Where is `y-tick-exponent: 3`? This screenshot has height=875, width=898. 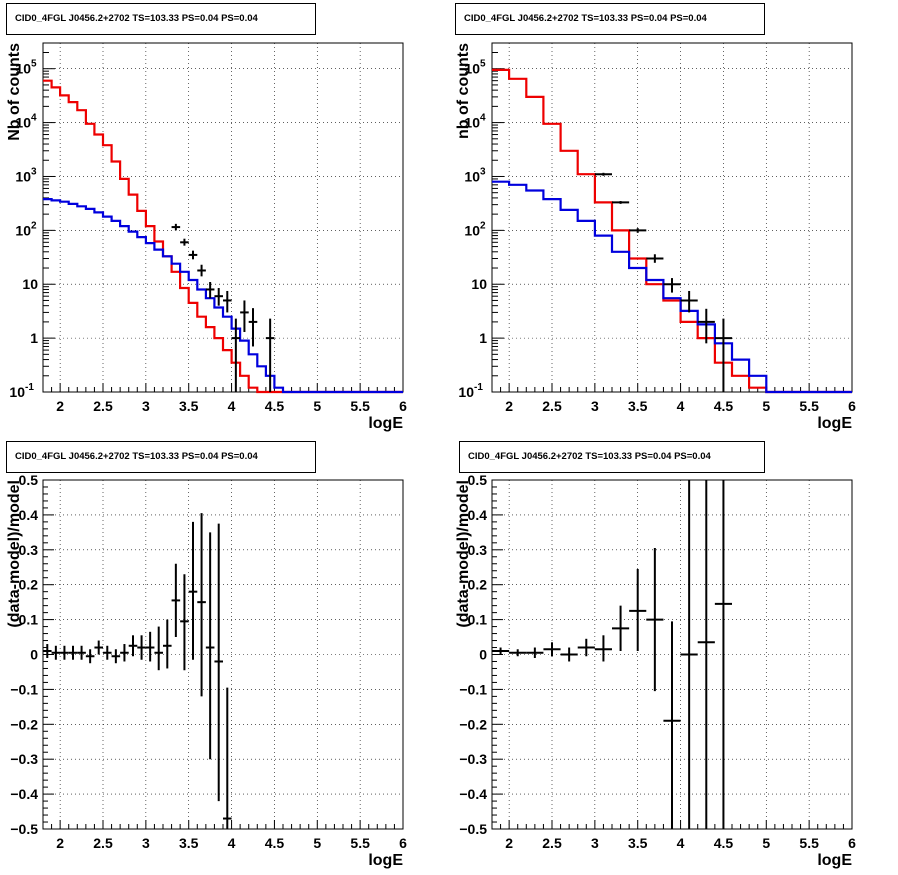
y-tick-exponent: 3 is located at coordinates (34, 171).